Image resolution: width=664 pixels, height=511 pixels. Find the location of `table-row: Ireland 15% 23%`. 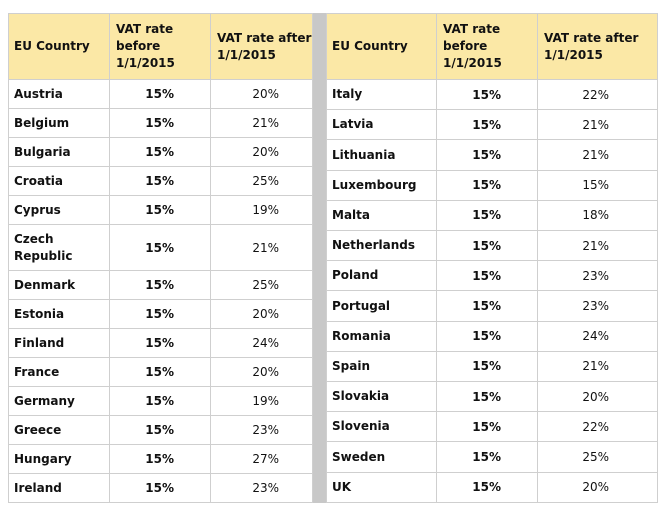

table-row: Ireland 15% 23% is located at coordinates (160, 488).